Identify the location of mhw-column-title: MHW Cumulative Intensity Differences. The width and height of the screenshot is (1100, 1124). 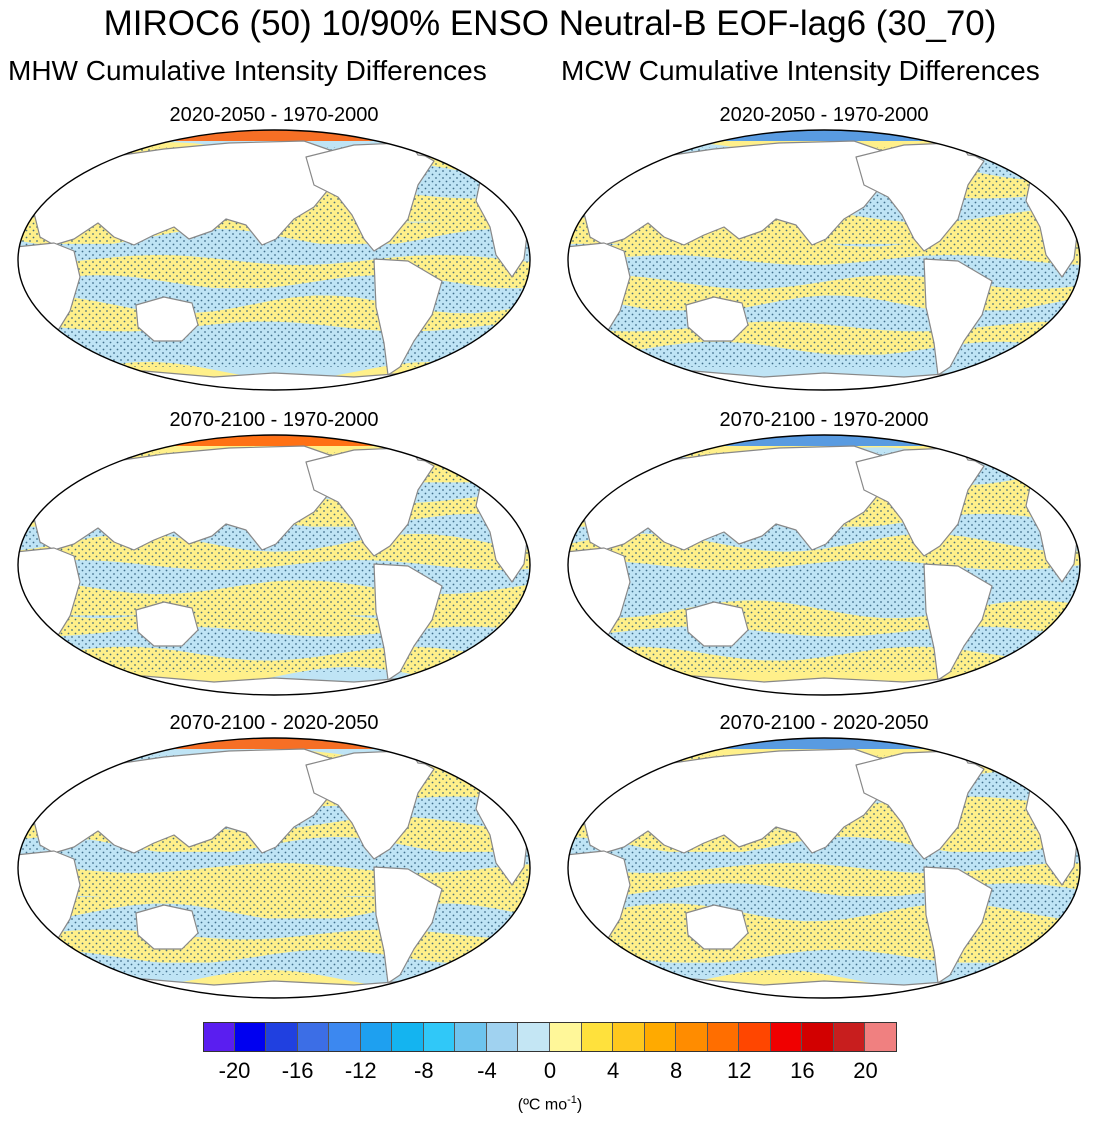
(247, 70).